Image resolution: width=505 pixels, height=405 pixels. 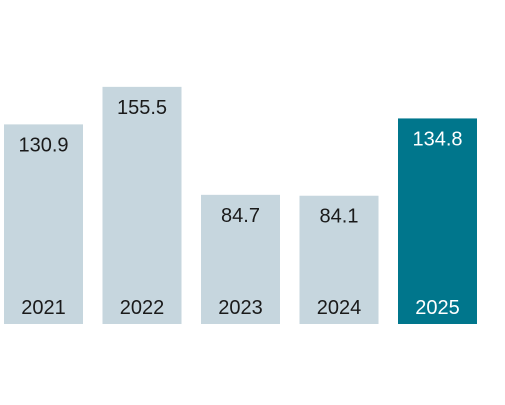 What do you see at coordinates (43, 145) in the screenshot?
I see `value-label-2021: 130.9` at bounding box center [43, 145].